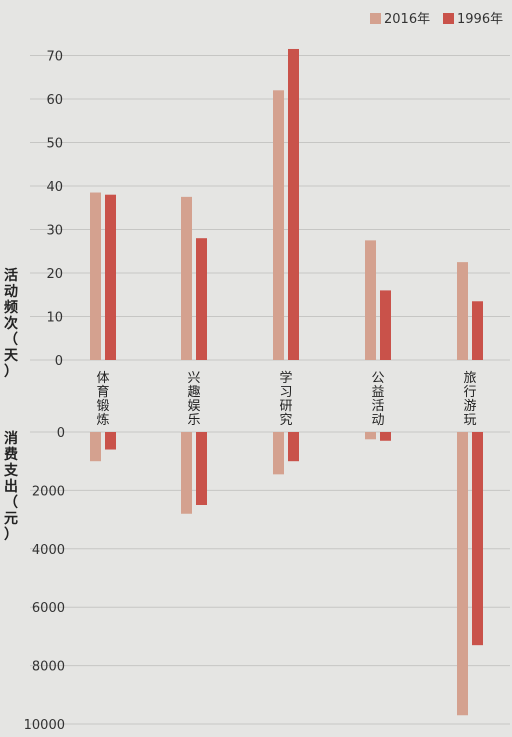 The width and height of the screenshot is (512, 737). What do you see at coordinates (11, 323) in the screenshot?
I see `y-axis-label-activity: 活动频次（天）` at bounding box center [11, 323].